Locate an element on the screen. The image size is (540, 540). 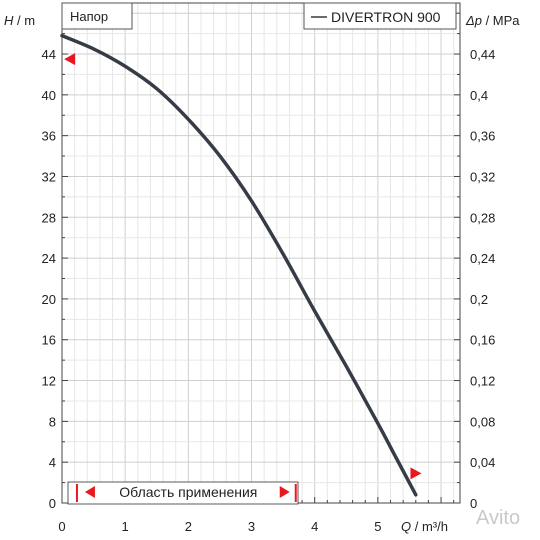
y2-tick-label: 0,36 is located at coordinates (482, 136).